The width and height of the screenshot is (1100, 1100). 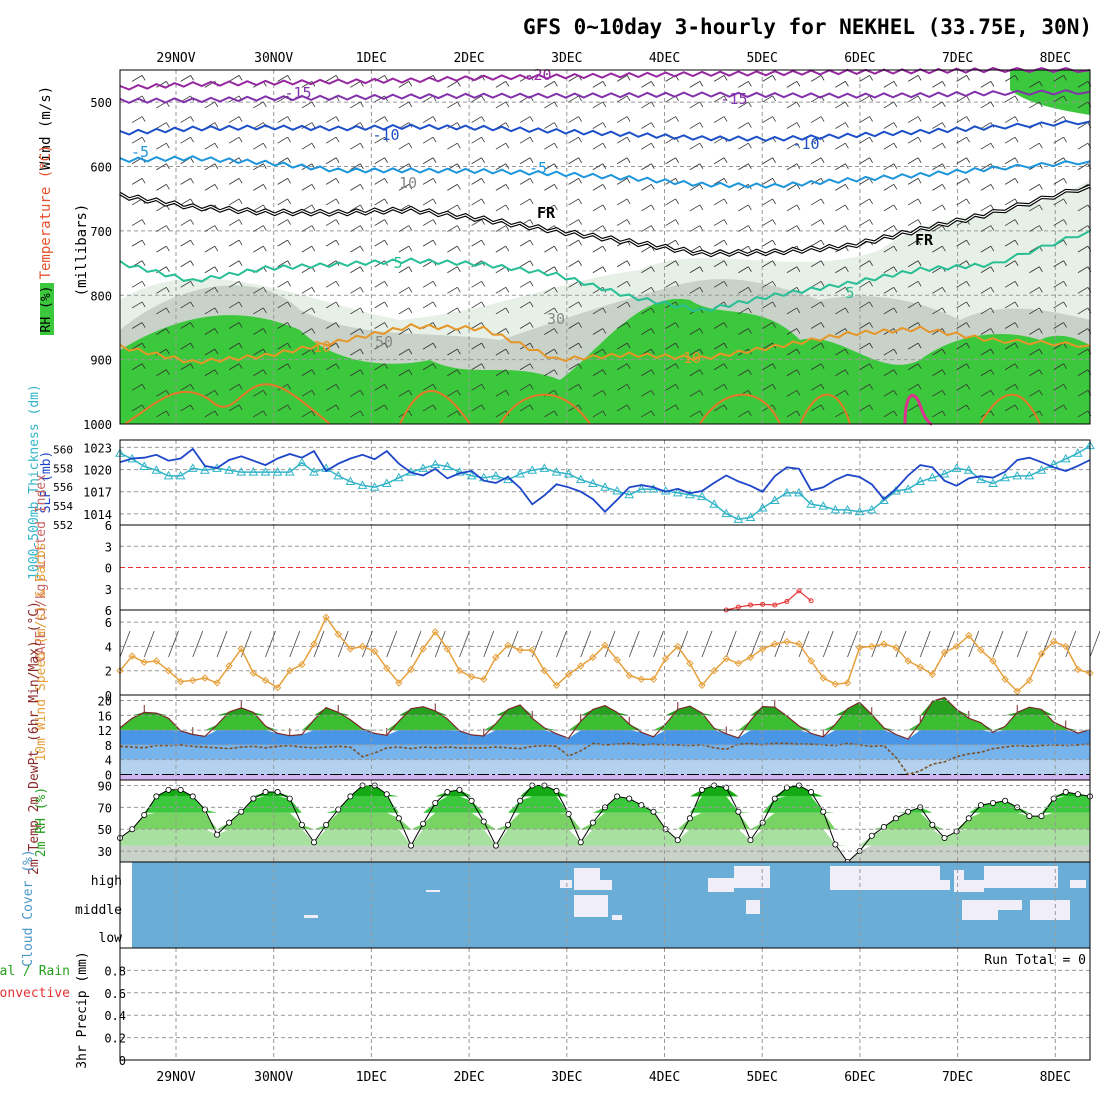 I want to click on slp-tick-label: 1023, so click(x=97, y=448).